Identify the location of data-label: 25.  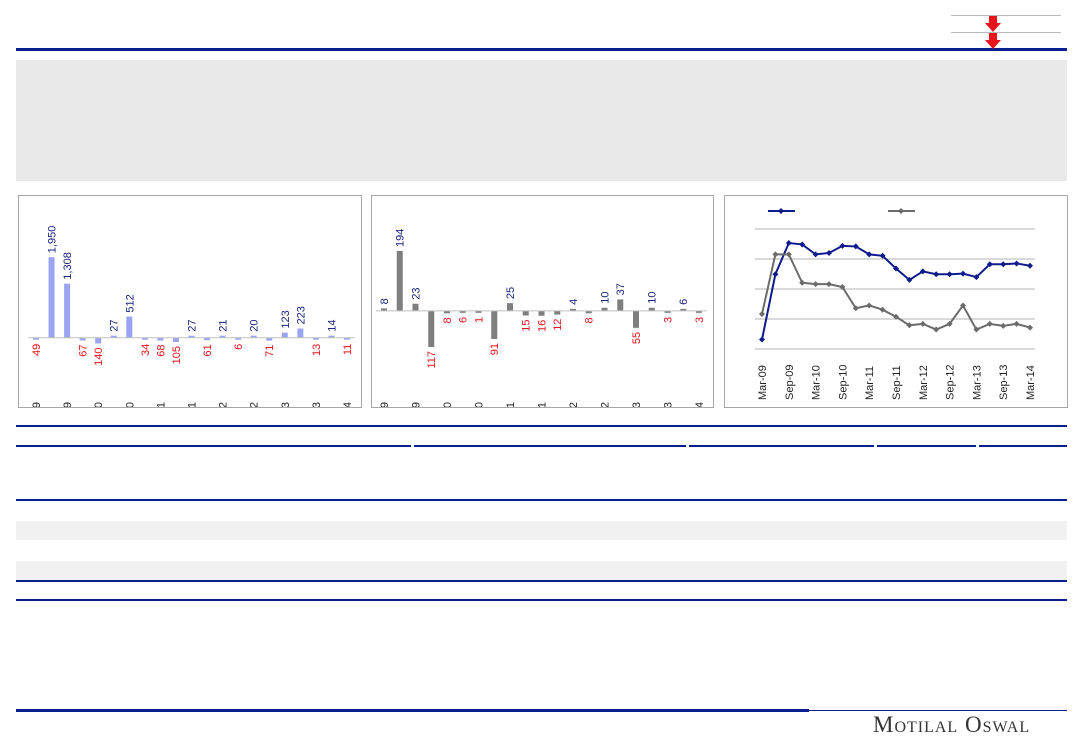
(511, 293).